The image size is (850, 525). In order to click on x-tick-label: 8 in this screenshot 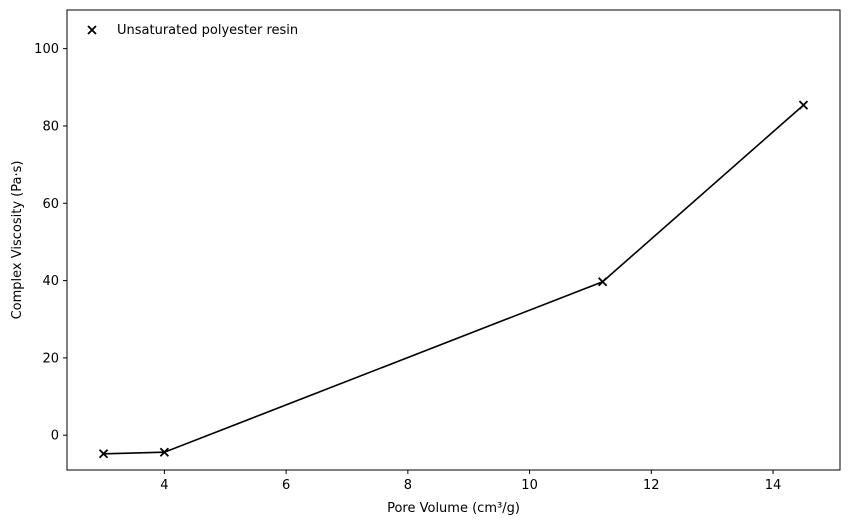, I will do `click(408, 485)`.